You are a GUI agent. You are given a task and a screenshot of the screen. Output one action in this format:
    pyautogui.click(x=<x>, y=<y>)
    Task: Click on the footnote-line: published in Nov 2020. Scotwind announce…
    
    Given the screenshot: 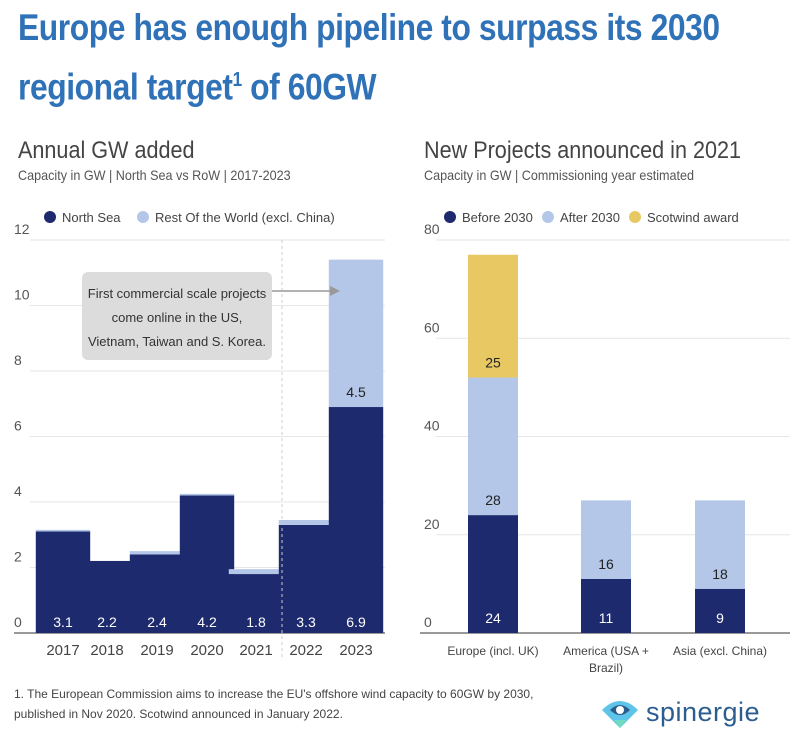 What is the action you would take?
    pyautogui.click(x=178, y=714)
    